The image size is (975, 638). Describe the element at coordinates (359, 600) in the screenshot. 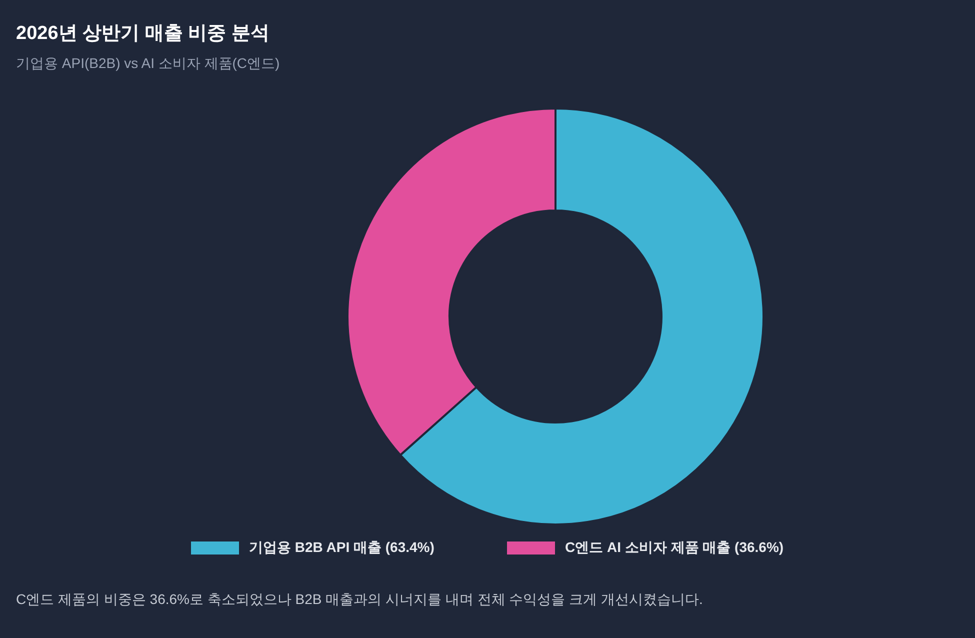

I see `text: C엔드 제품의 비중은 36.6%로 축소되었으나 B2B 매출과의 시너지를 내며 전체 수익성을 크게 개선시켰습니다.` at that location.